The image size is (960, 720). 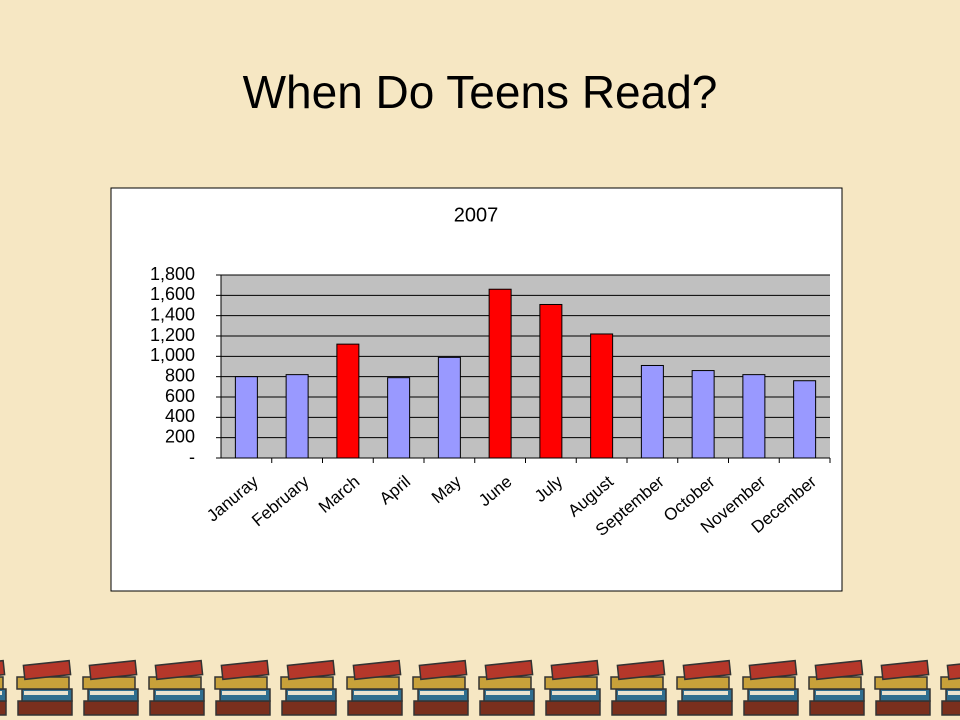 I want to click on y-tick-label: 1,200, so click(x=172, y=335).